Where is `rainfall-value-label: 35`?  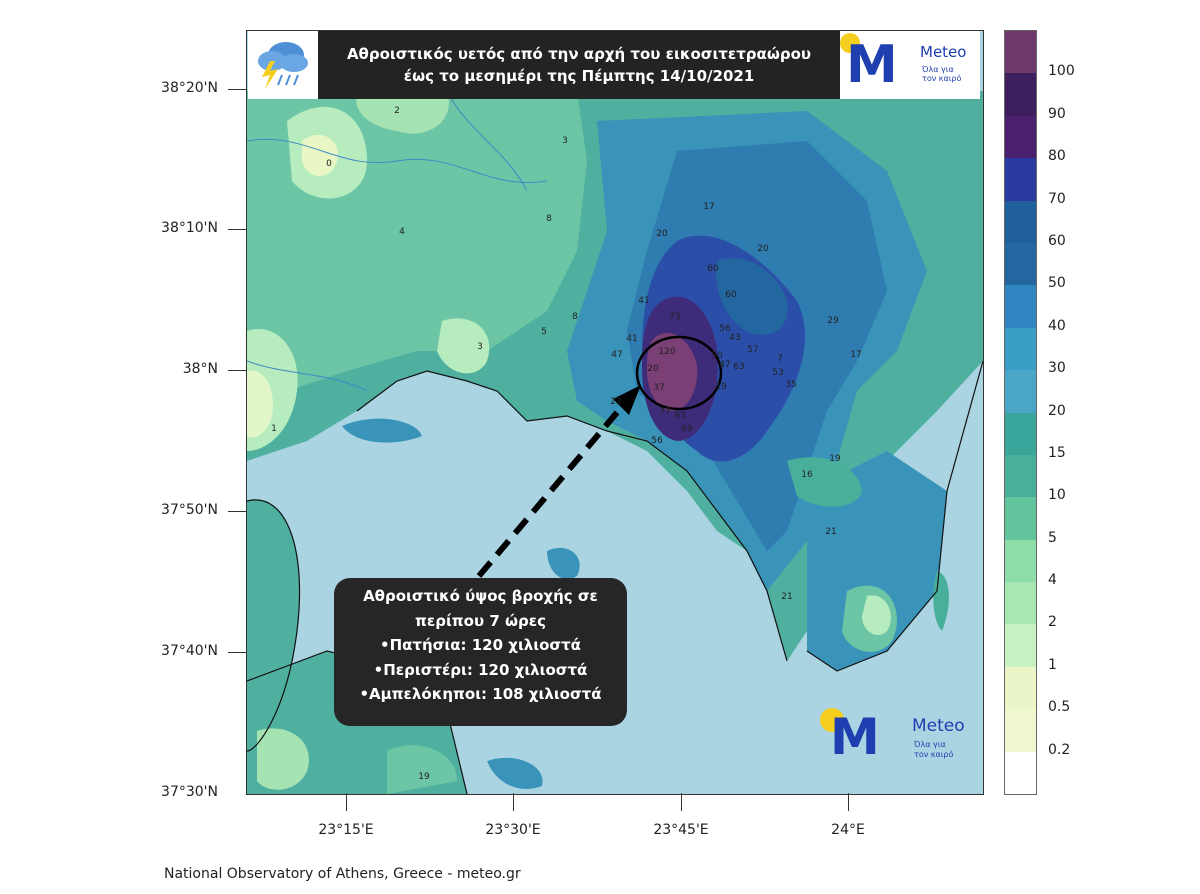
rainfall-value-label: 35 is located at coordinates (790, 385).